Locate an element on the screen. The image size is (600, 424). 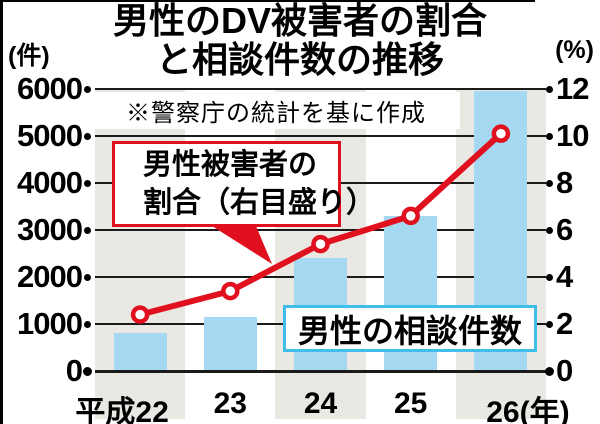
right-tick-label: 6 is located at coordinates (564, 229).